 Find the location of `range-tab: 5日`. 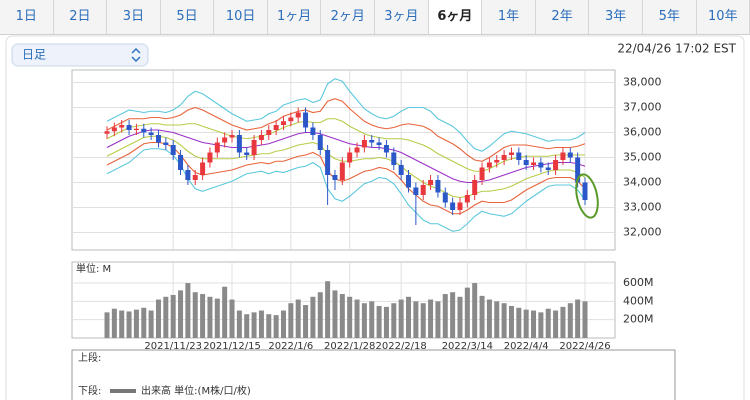

range-tab: 5日 is located at coordinates (188, 17).